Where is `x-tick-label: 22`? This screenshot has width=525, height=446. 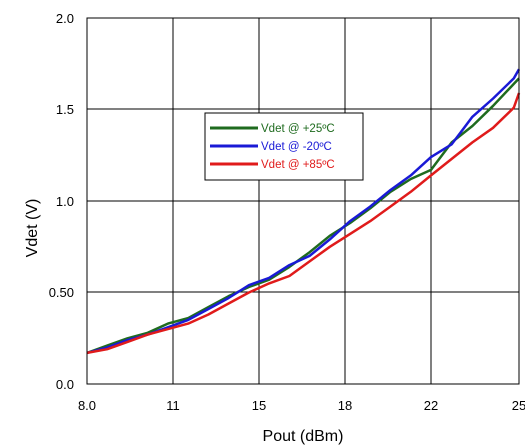 x-tick-label: 22 is located at coordinates (431, 405).